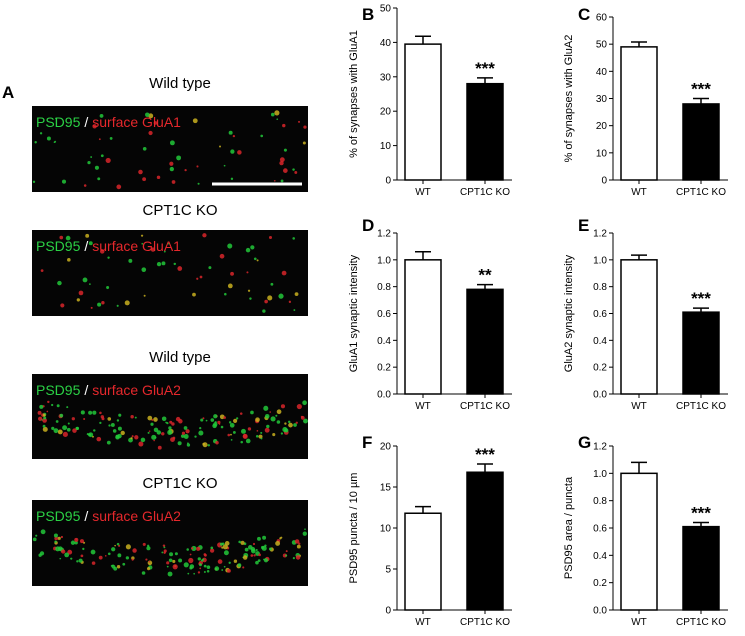 The height and width of the screenshot is (636, 745). I want to click on y-tick-label: 0, so click(388, 181).